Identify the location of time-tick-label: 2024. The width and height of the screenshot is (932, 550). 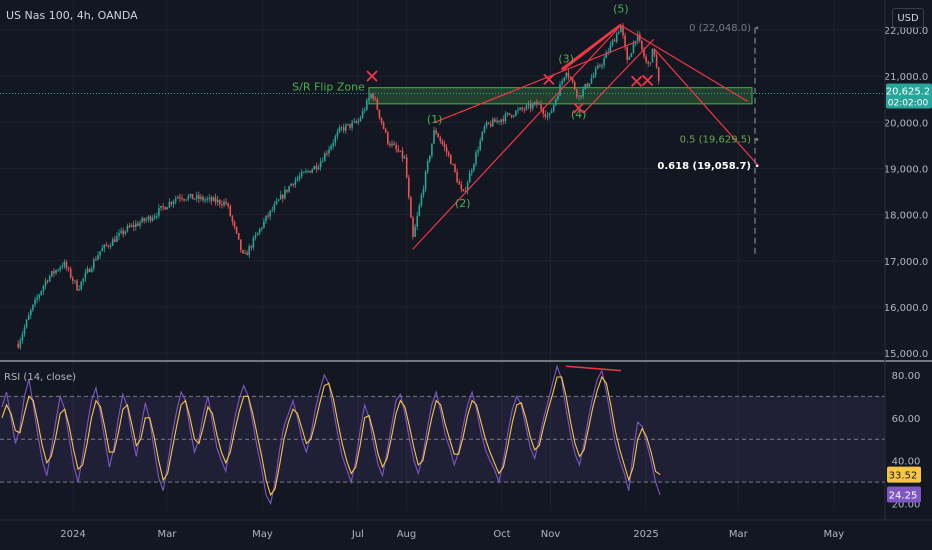
(72, 534).